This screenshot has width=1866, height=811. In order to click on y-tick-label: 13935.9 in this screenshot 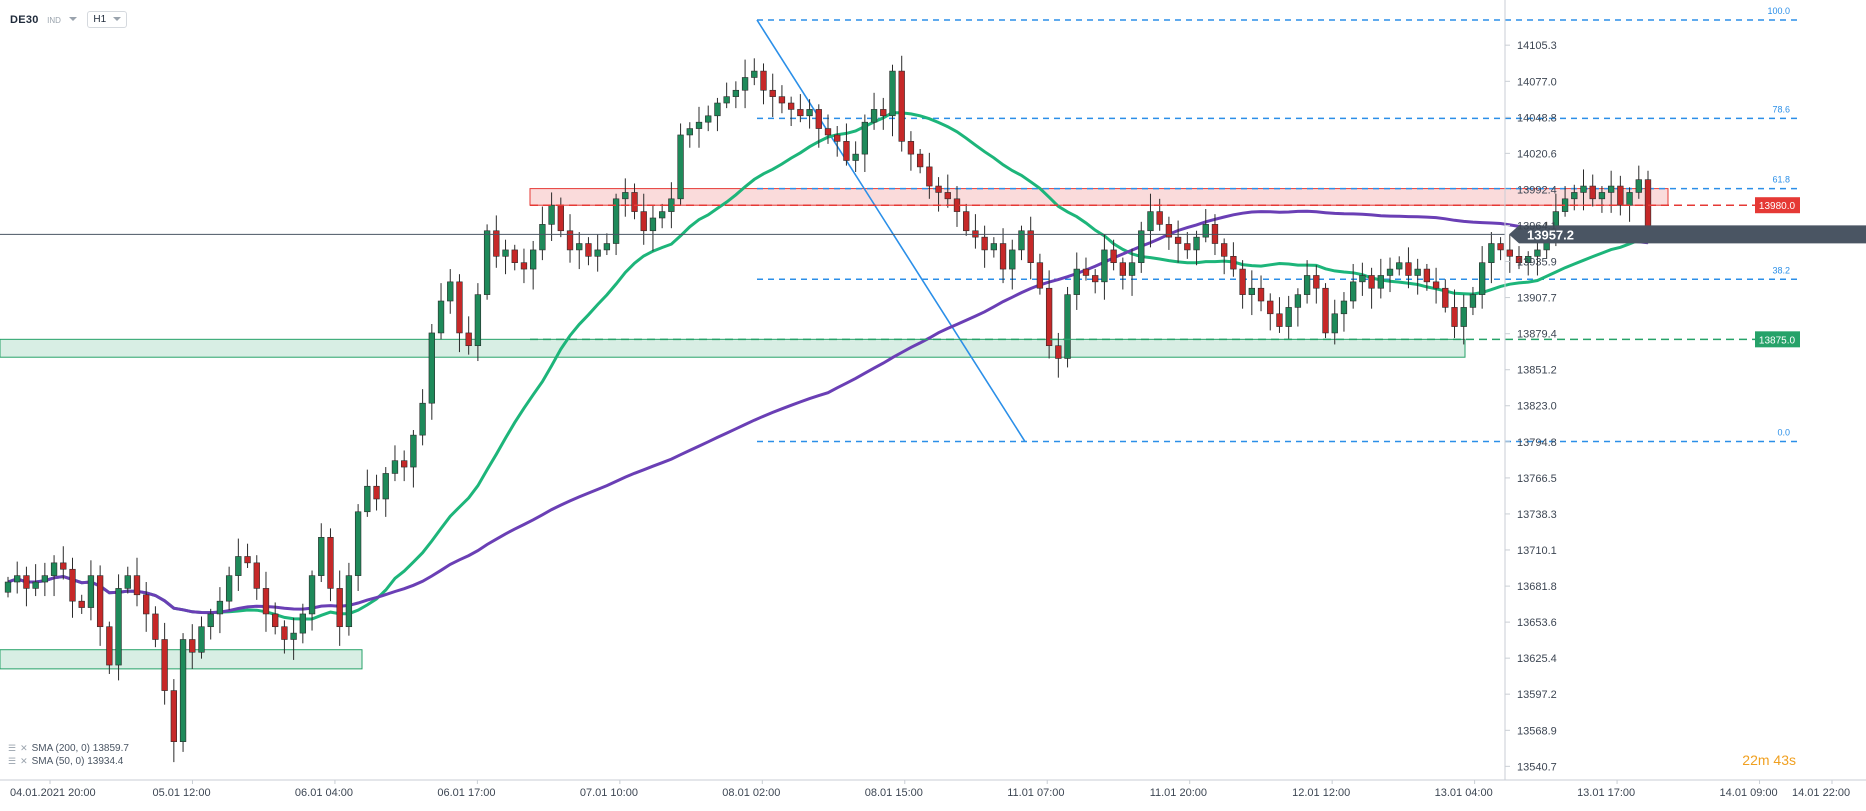, I will do `click(1537, 263)`.